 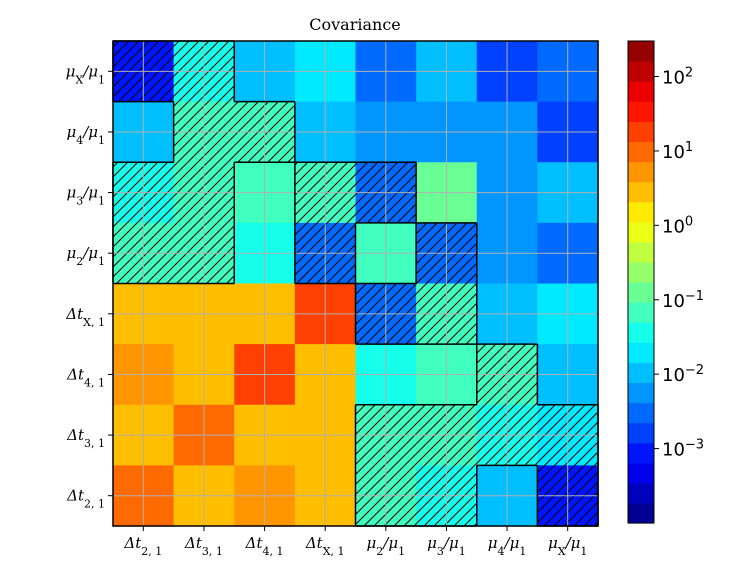 I want to click on y-tick-label-1: μ4/μ1, so click(x=85, y=135).